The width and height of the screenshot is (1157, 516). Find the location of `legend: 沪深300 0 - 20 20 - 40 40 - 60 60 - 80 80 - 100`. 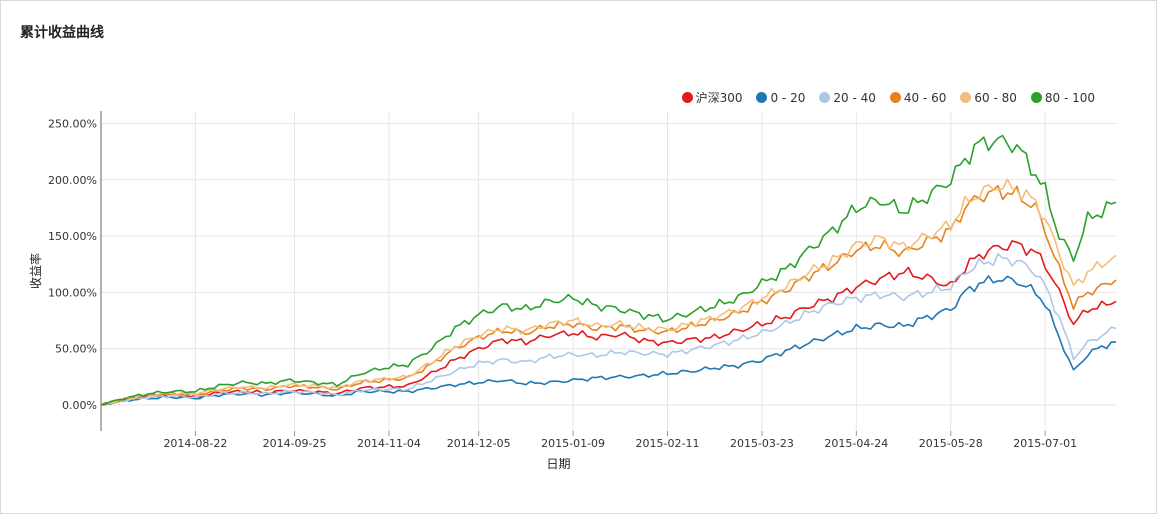

legend: 沪深300 0 - 20 20 - 40 40 - 60 60 - 80 80 - 100 is located at coordinates (888, 97).